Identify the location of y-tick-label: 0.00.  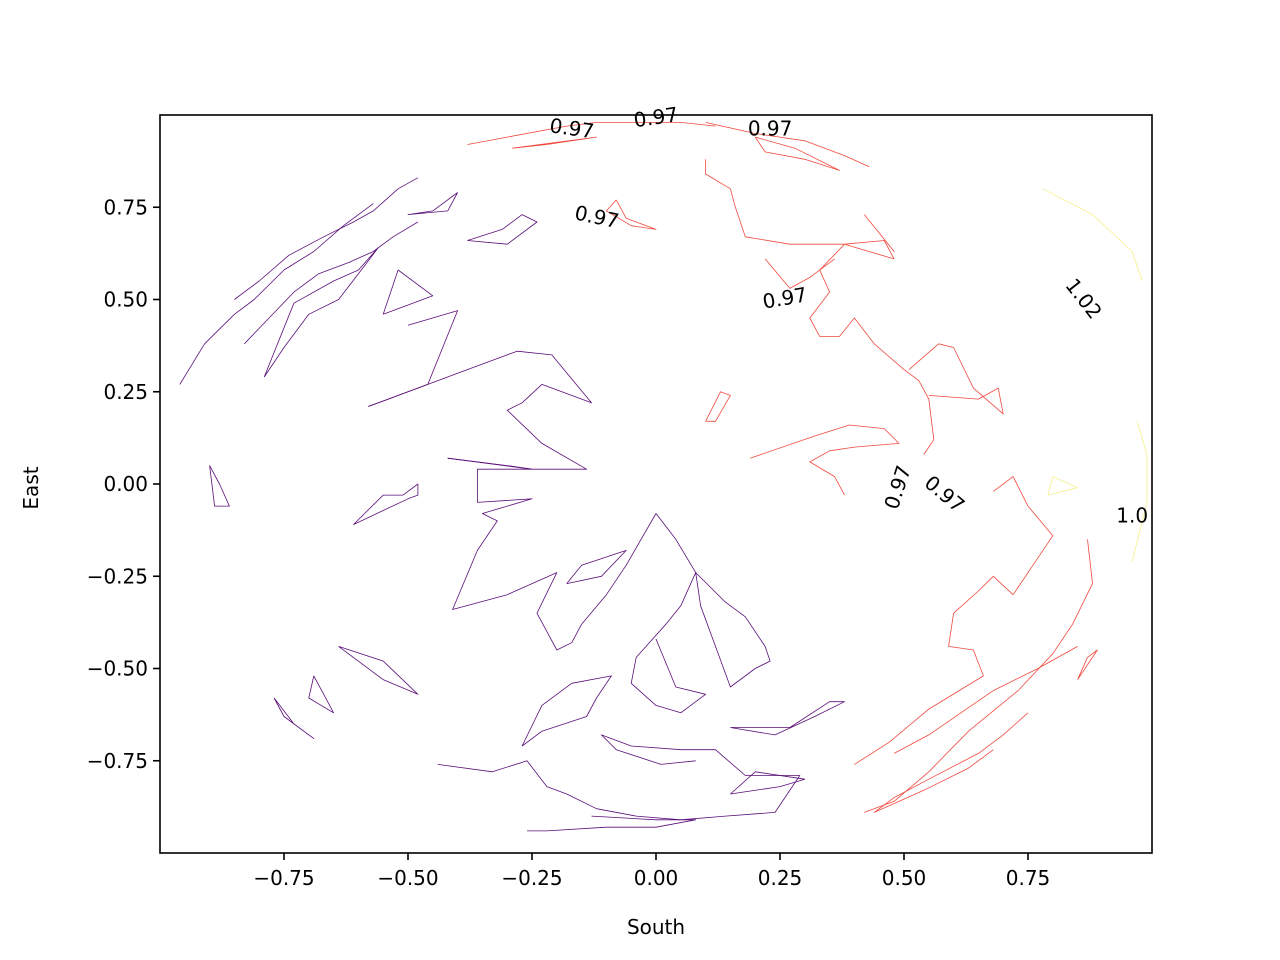
(125, 484).